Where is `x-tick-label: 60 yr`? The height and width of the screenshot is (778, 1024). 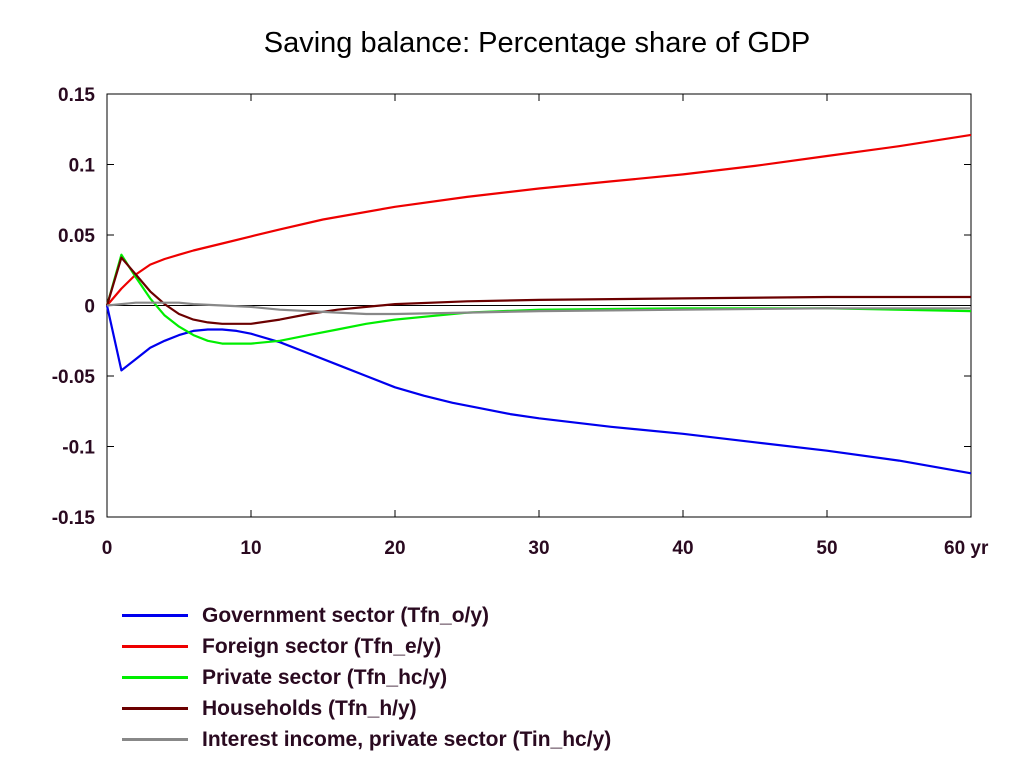 x-tick-label: 60 yr is located at coordinates (966, 548).